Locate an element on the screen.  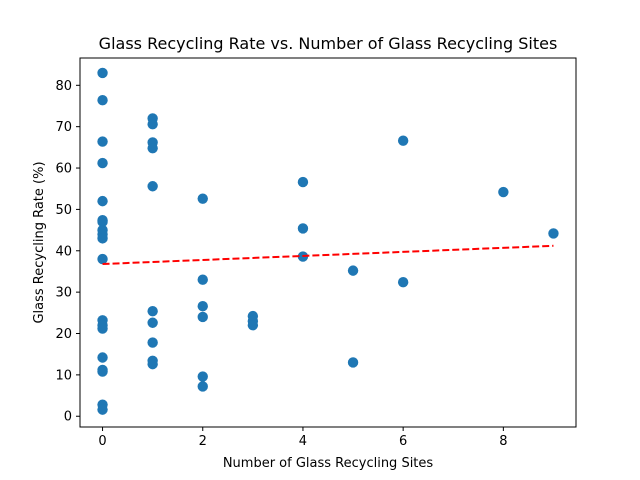
y-tick-label: 0 is located at coordinates (68, 417).